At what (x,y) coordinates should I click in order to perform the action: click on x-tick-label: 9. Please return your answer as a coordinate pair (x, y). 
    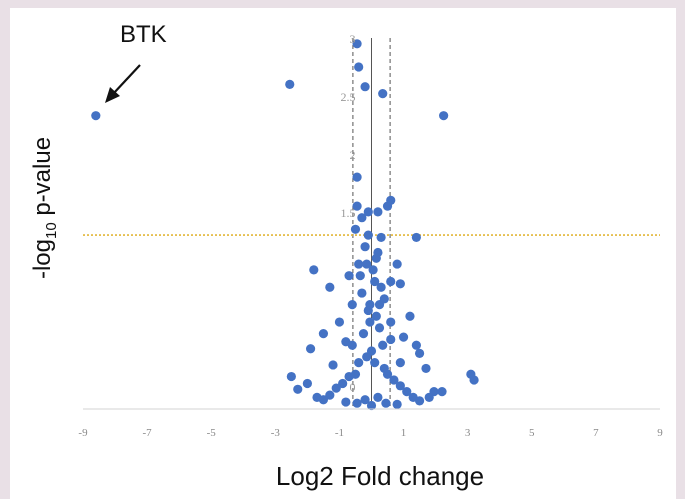
    Looking at the image, I should click on (660, 433).